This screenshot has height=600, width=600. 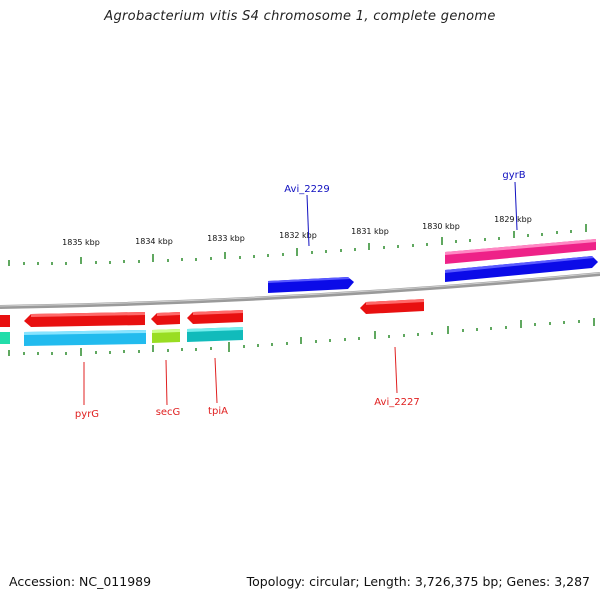 What do you see at coordinates (516, 206) in the screenshot?
I see `gyrB-leader` at bounding box center [516, 206].